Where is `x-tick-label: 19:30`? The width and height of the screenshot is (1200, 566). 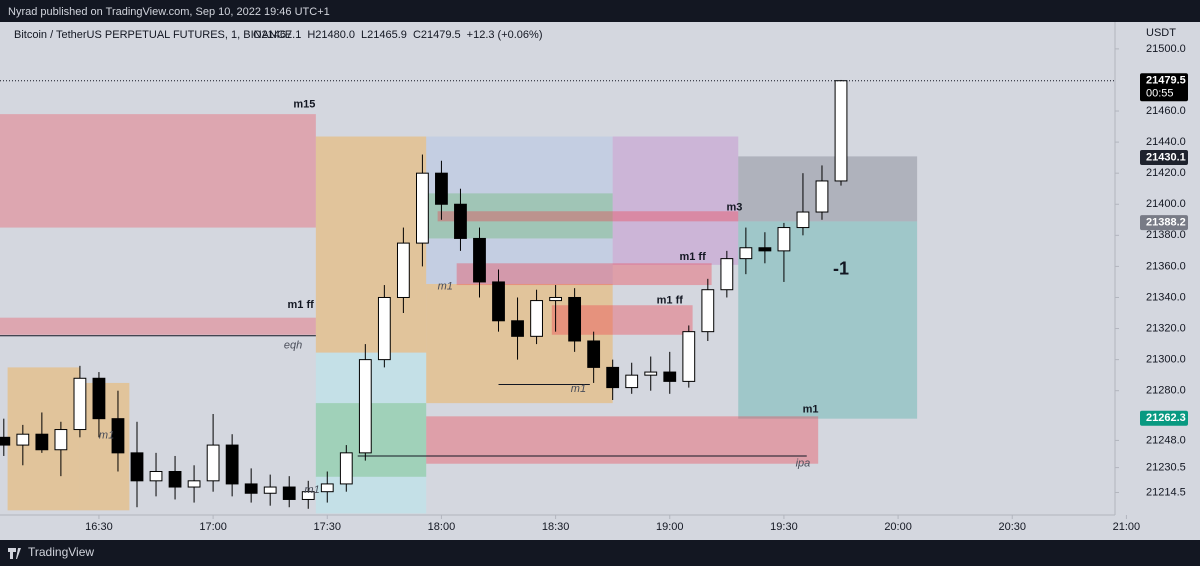
x-tick-label: 19:30 is located at coordinates (784, 527).